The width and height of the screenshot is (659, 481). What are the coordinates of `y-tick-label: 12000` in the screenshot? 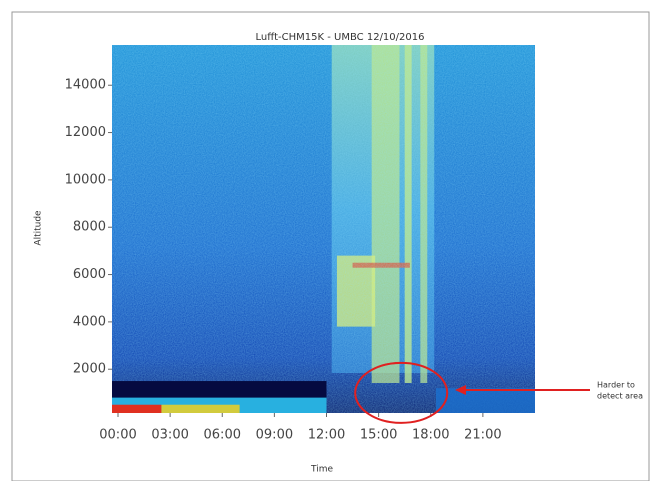 It's located at (85, 132).